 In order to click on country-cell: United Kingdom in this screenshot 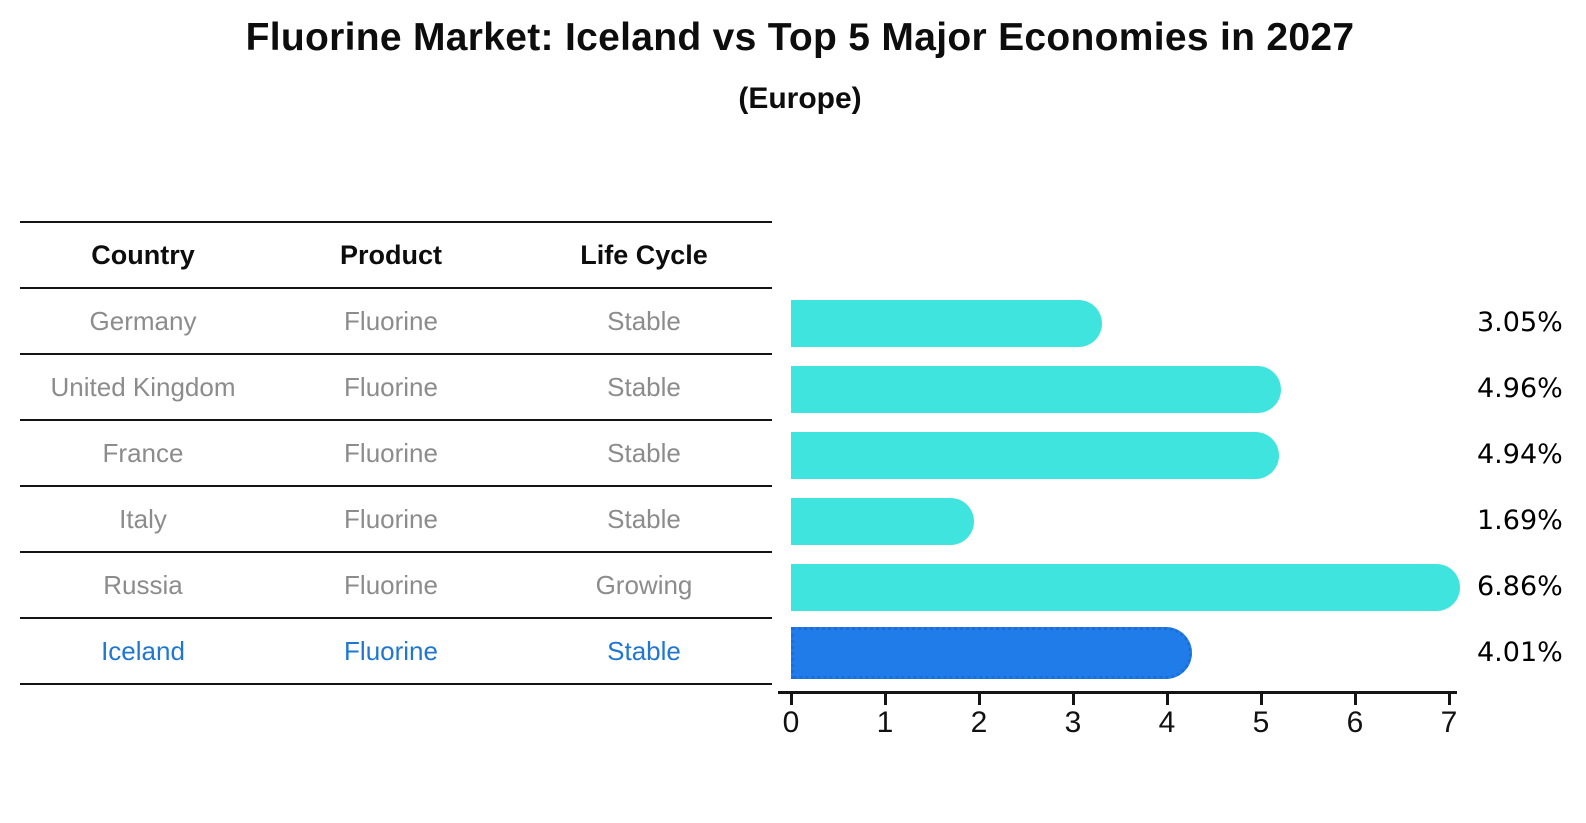, I will do `click(143, 386)`.